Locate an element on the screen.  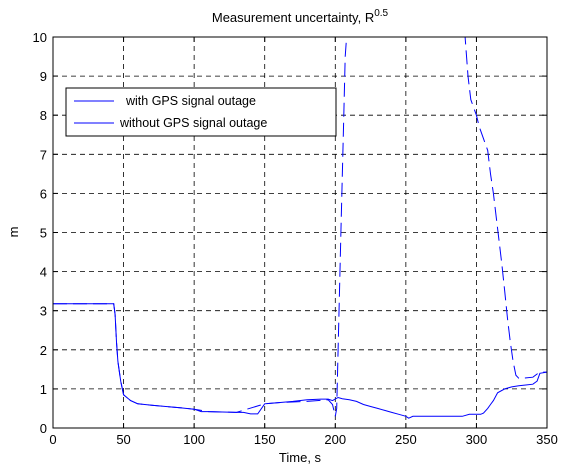
y-tick-label: 8 is located at coordinates (43, 115).